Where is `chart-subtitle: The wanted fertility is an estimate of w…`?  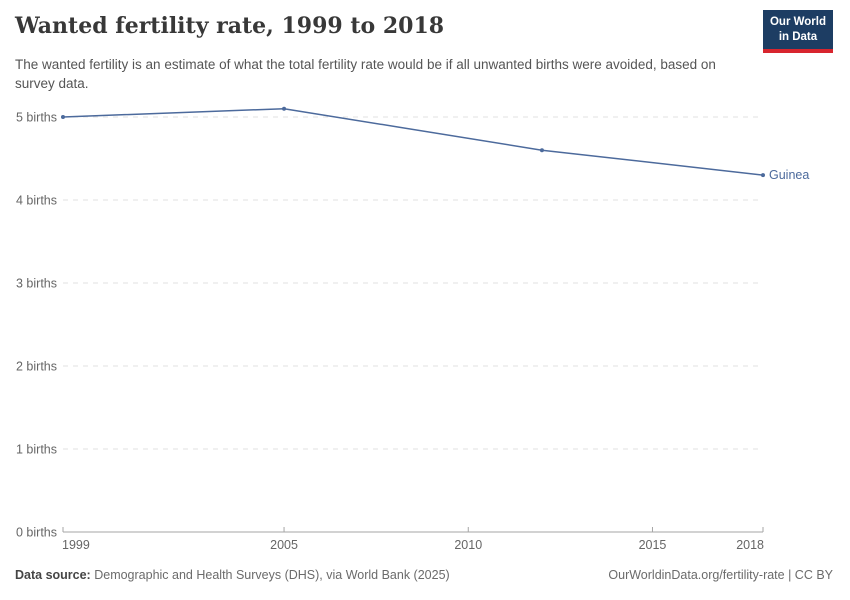 chart-subtitle: The wanted fertility is an estimate of w… is located at coordinates (365, 74).